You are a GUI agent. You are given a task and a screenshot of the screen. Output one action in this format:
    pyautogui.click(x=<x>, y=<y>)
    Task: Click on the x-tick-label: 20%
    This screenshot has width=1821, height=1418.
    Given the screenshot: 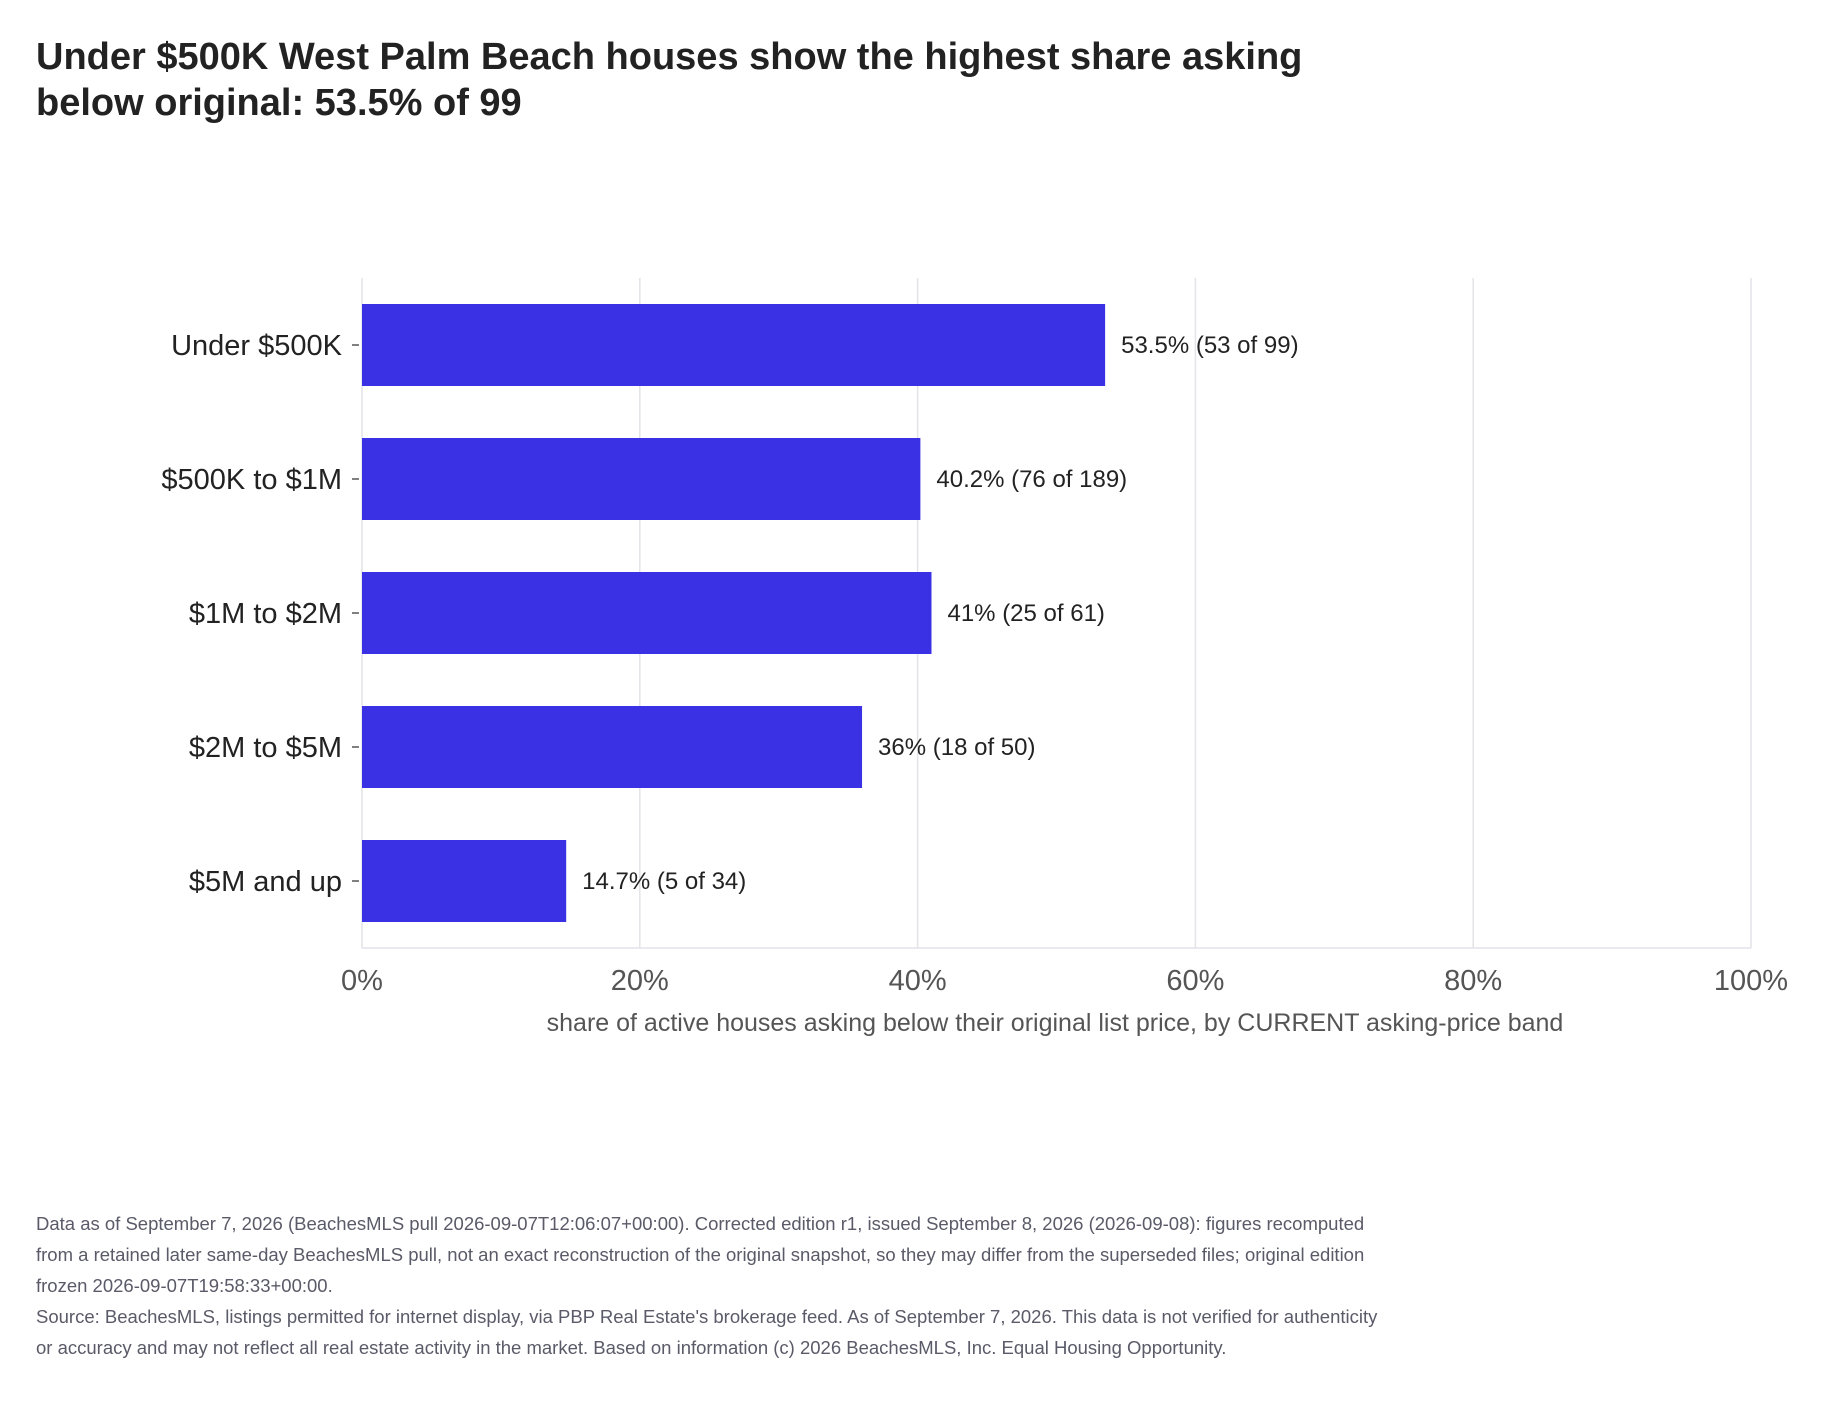 What is the action you would take?
    pyautogui.click(x=640, y=981)
    